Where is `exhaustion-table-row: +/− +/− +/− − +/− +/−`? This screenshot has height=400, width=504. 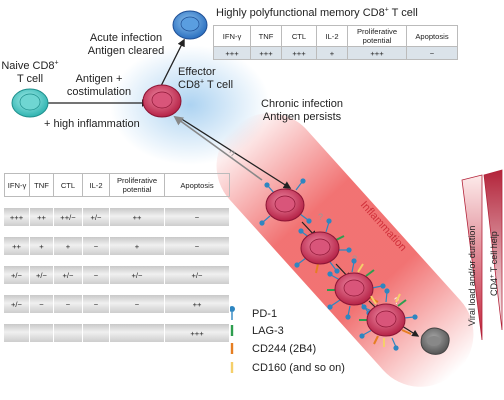
exhaustion-table-row: +/− +/− +/− − +/− +/− is located at coordinates (117, 275).